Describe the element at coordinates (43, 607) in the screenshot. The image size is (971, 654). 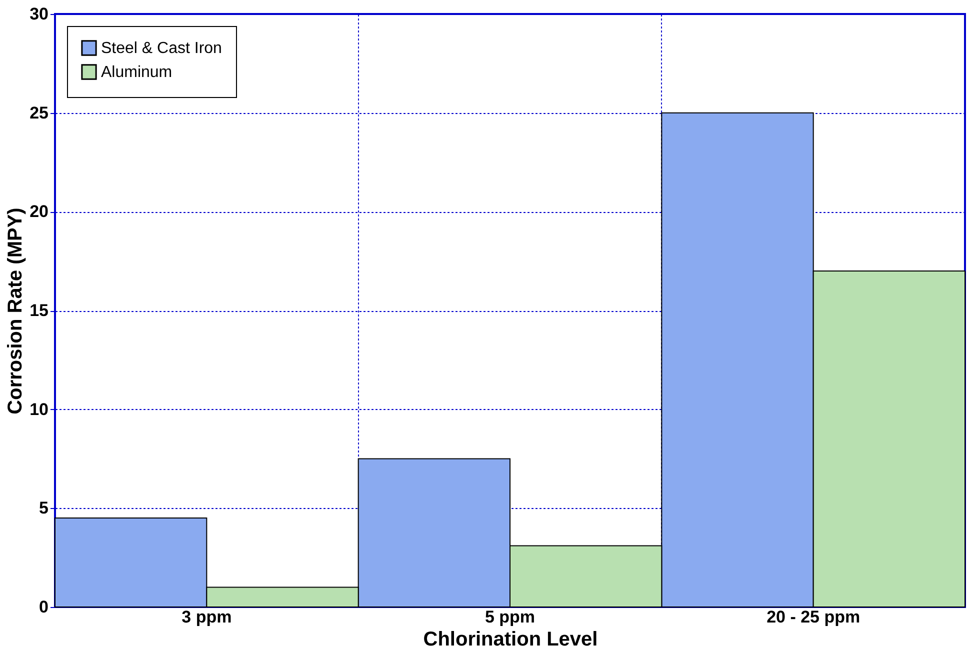
I see `y-tick-label: 0` at that location.